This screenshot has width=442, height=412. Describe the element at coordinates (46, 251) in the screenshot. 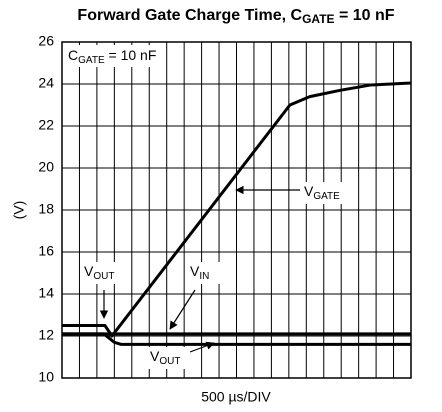

I see `y-tick-label: 16` at that location.